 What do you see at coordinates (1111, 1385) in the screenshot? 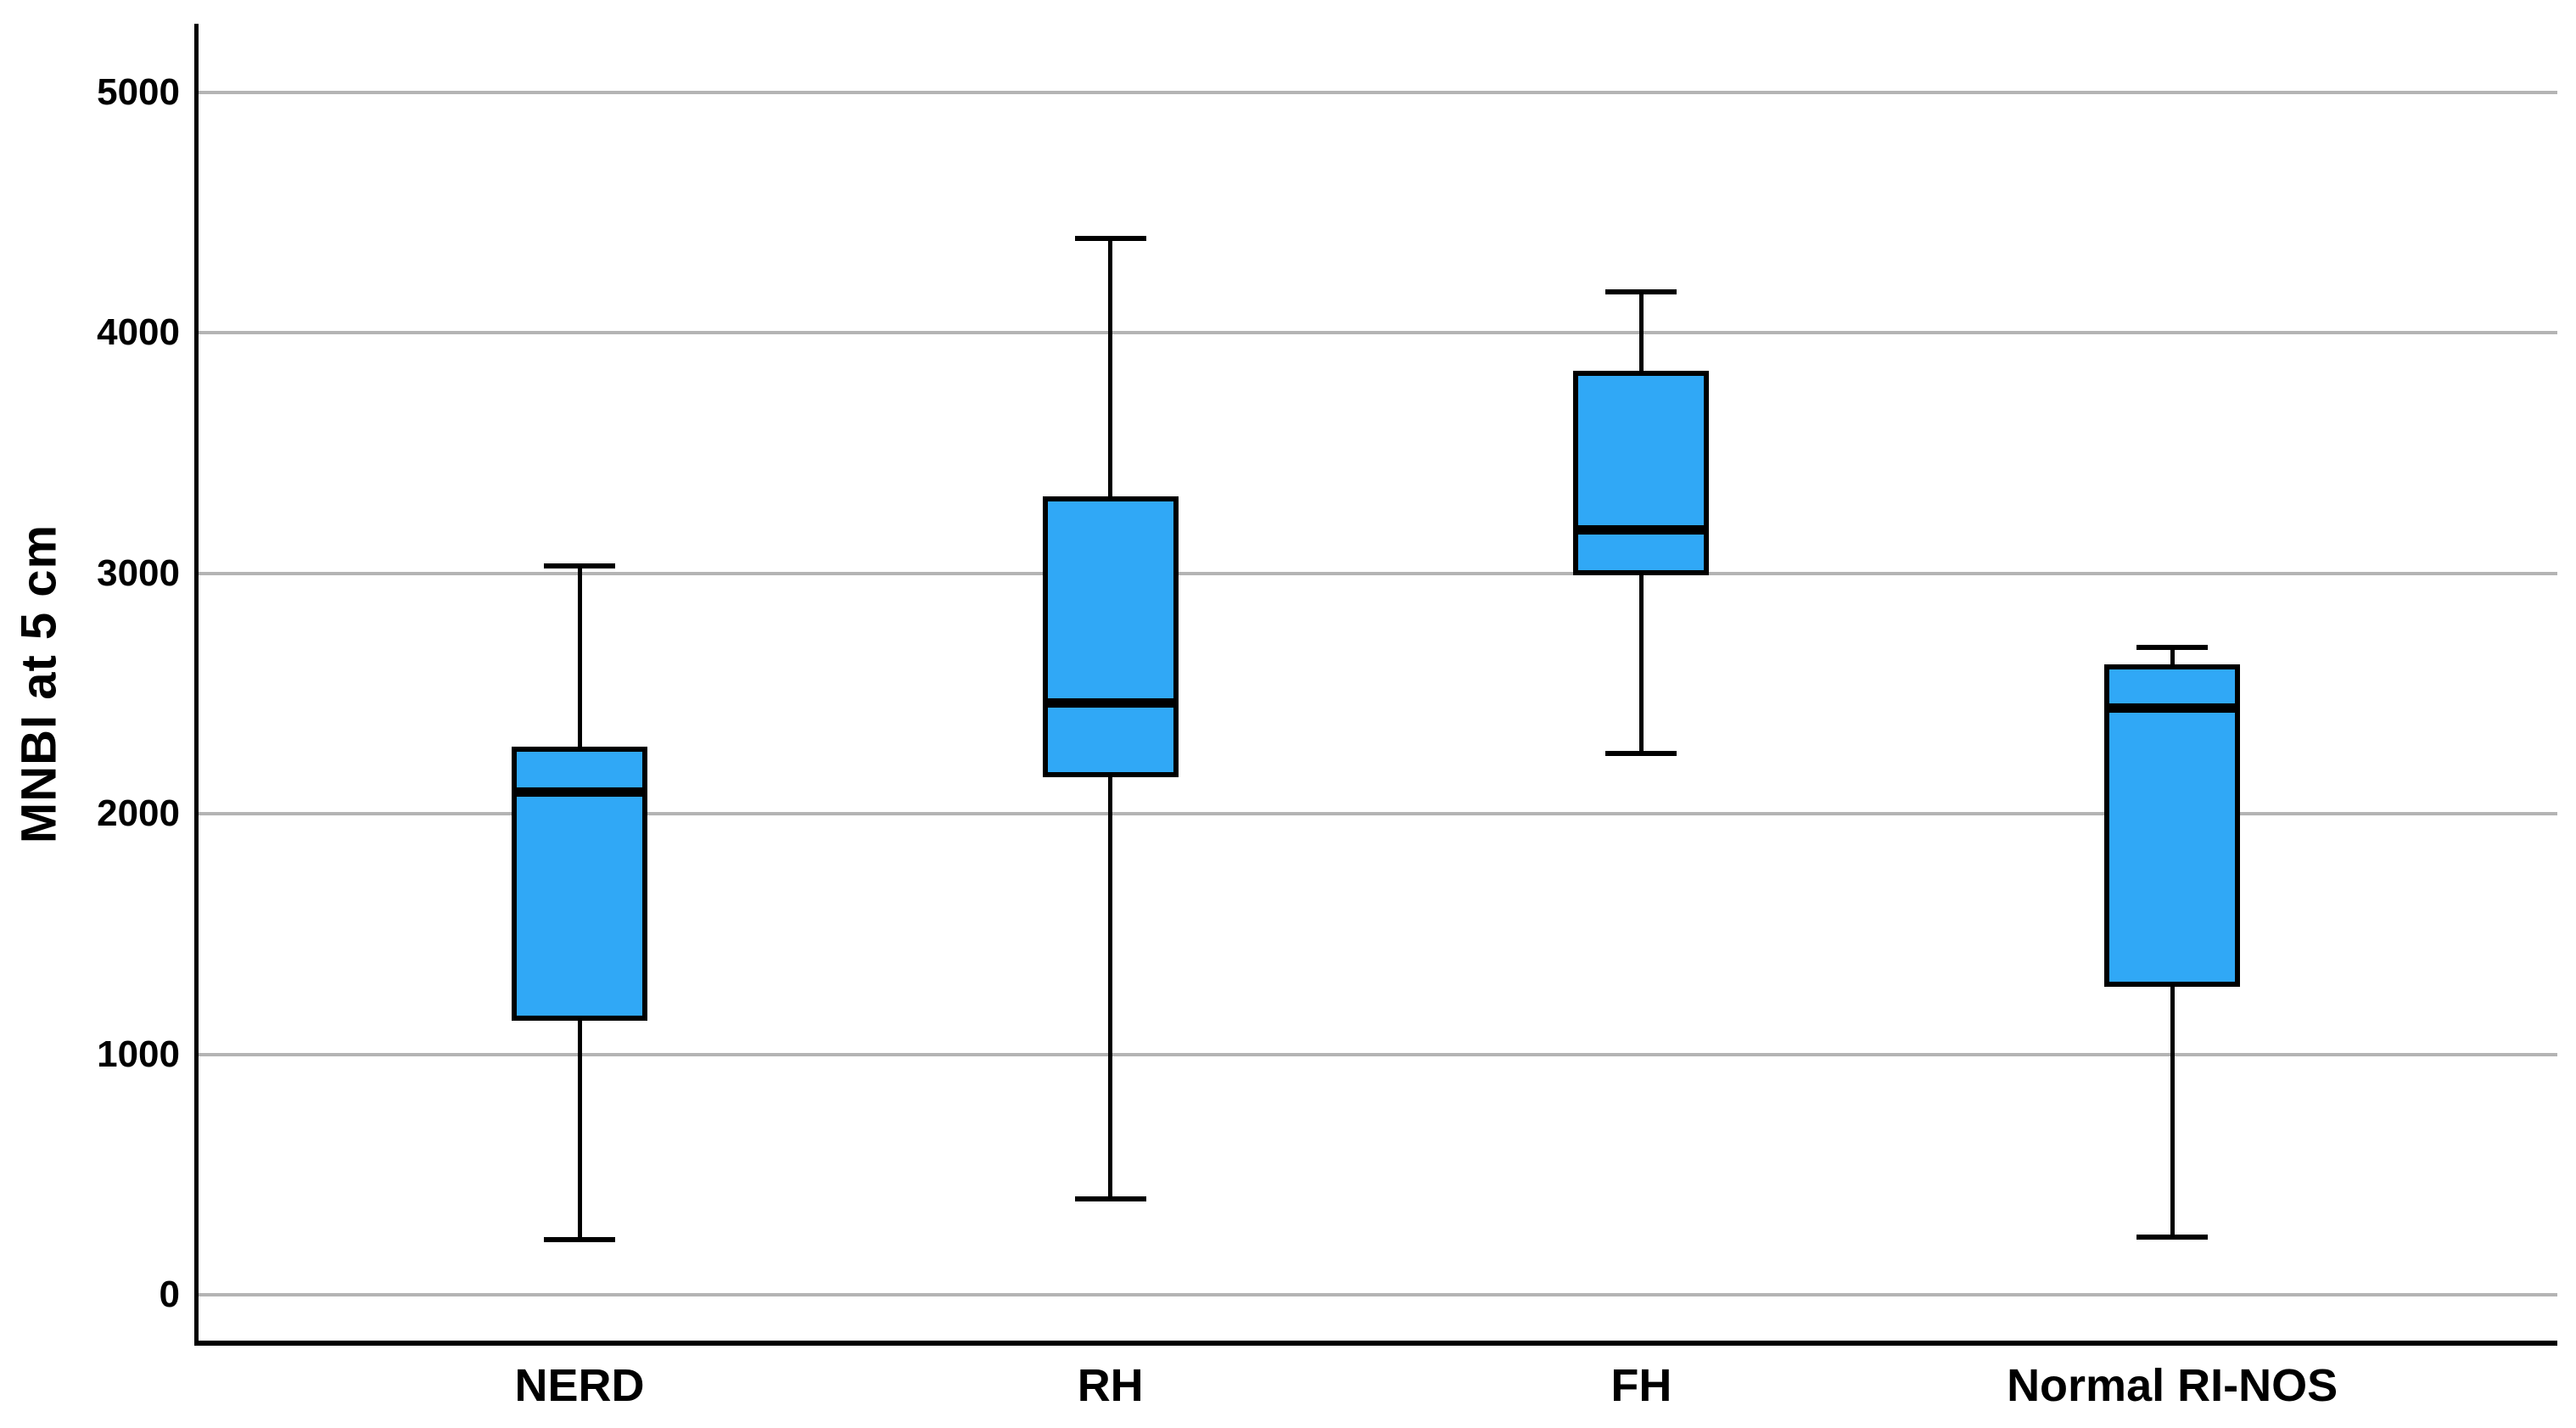
I see `x-category-label-RH: RH` at bounding box center [1111, 1385].